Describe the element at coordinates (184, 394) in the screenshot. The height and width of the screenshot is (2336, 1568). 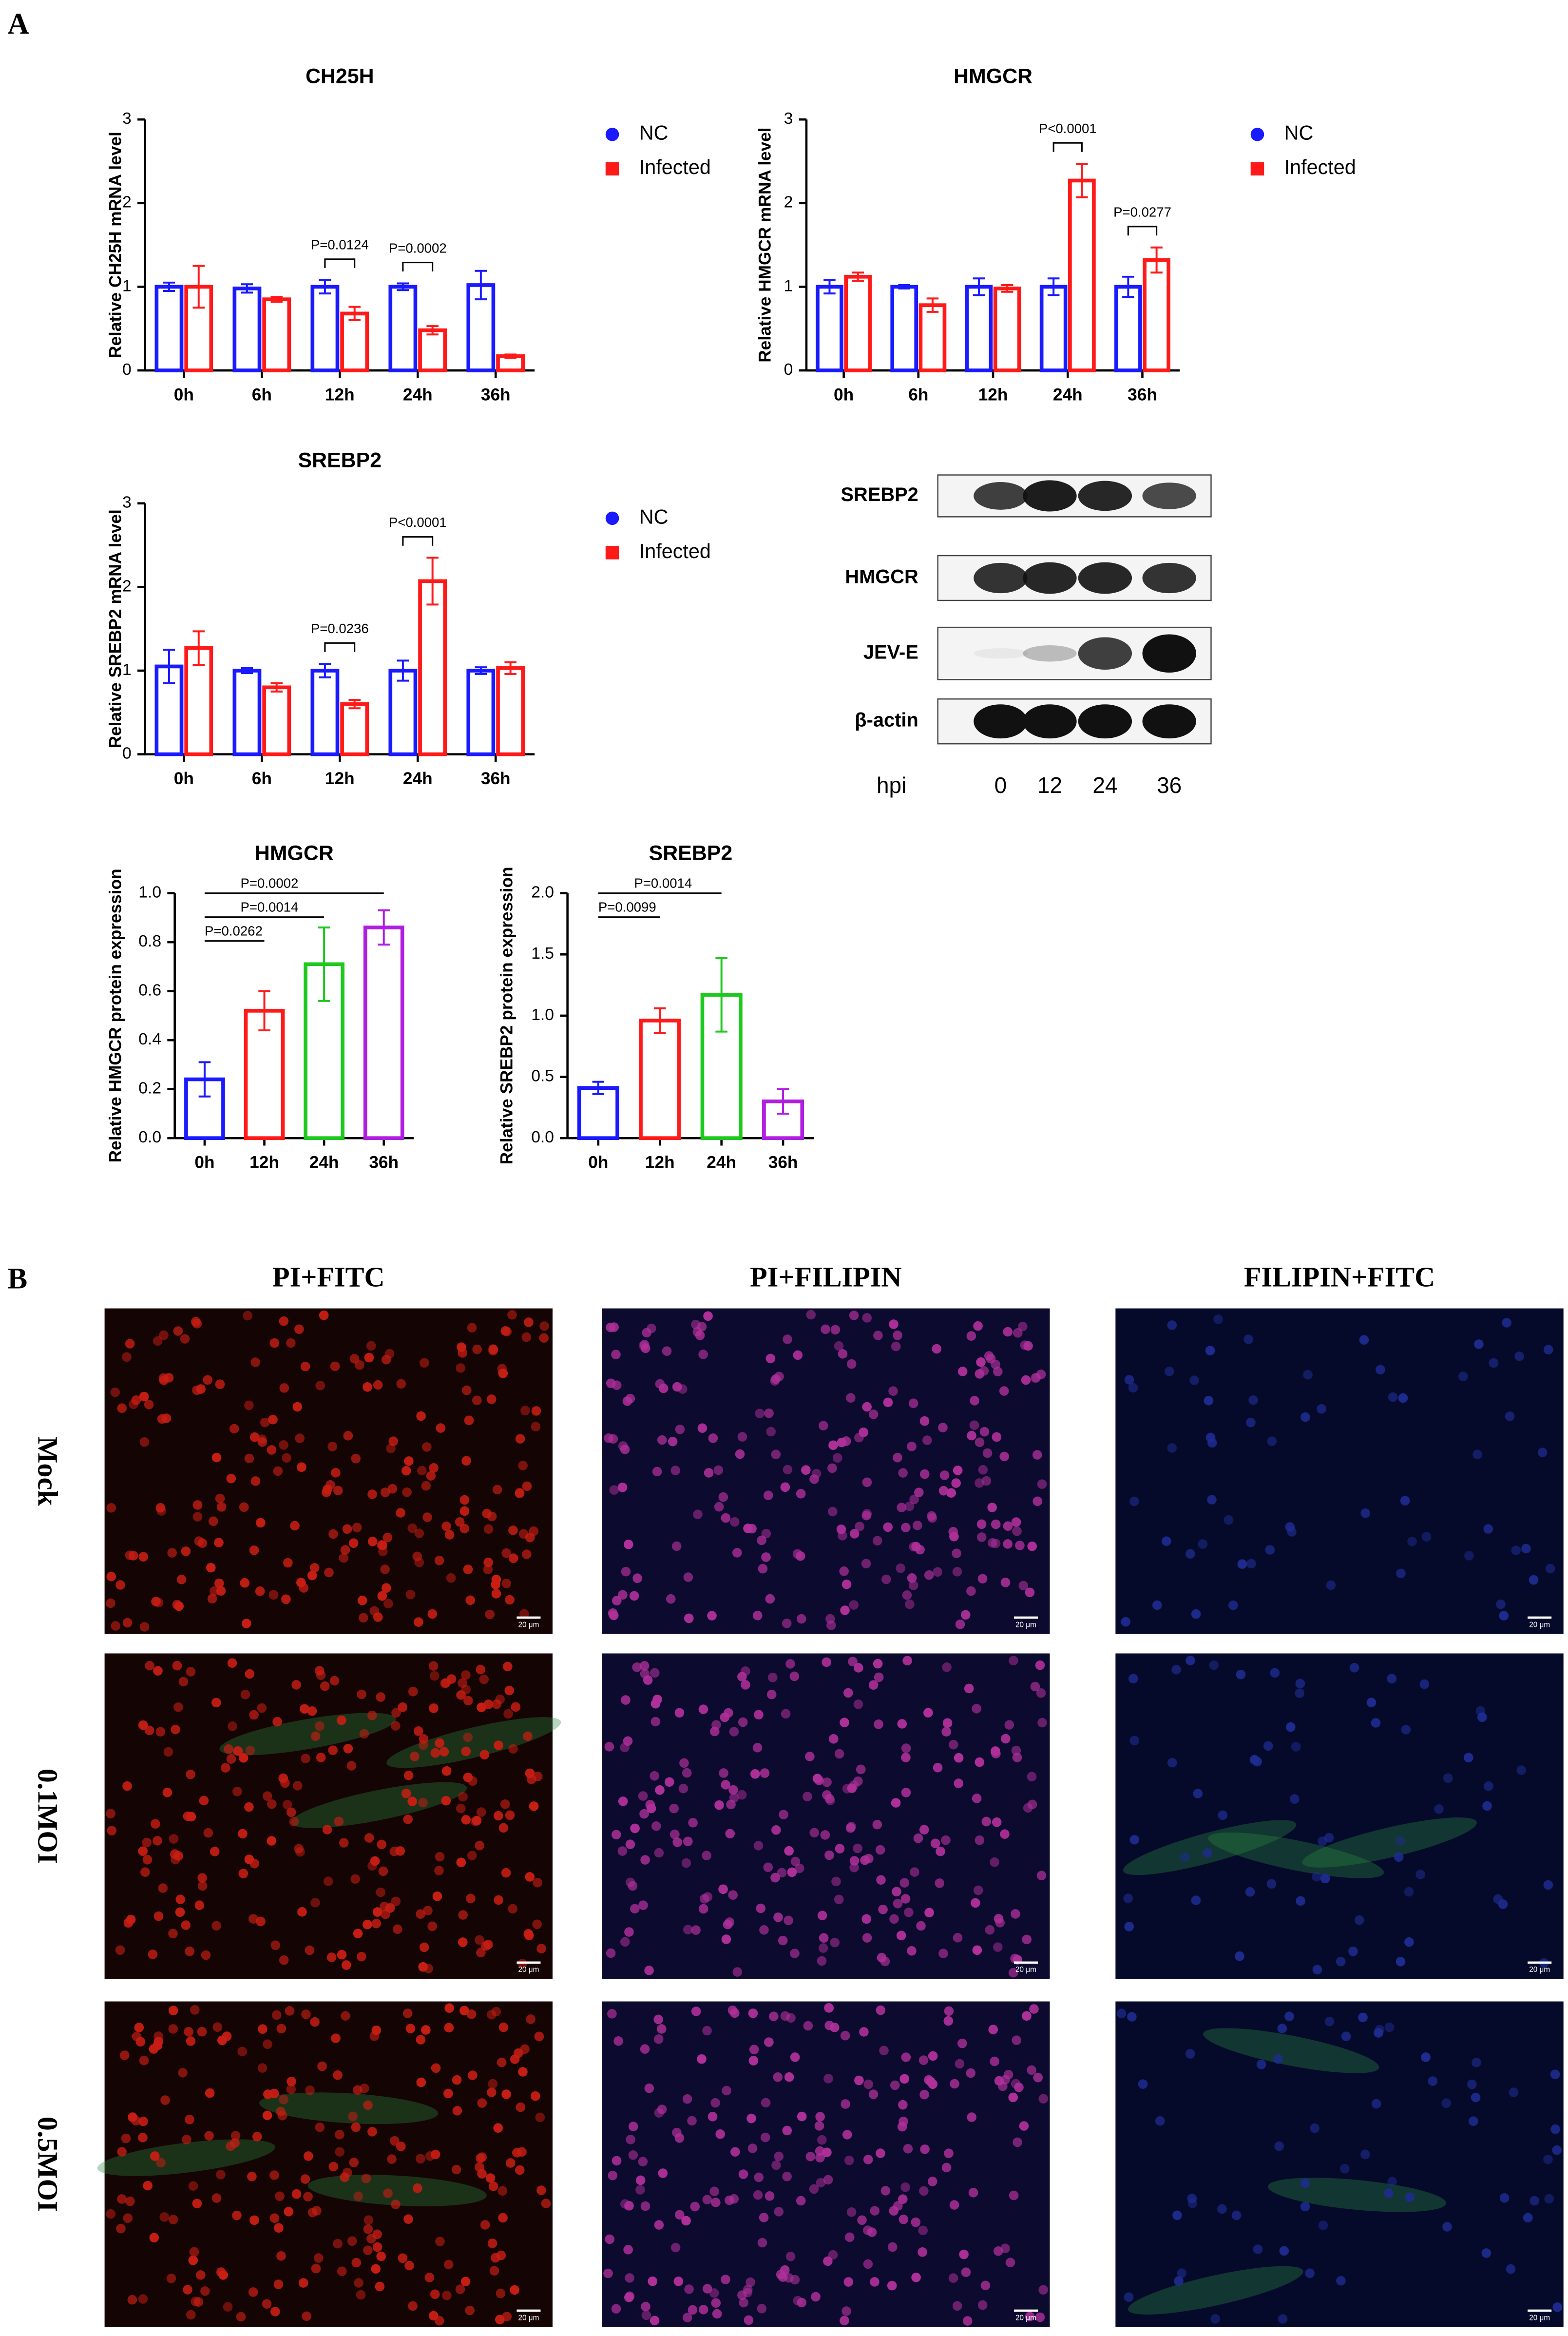
I see `x-tick-label: 0h` at that location.